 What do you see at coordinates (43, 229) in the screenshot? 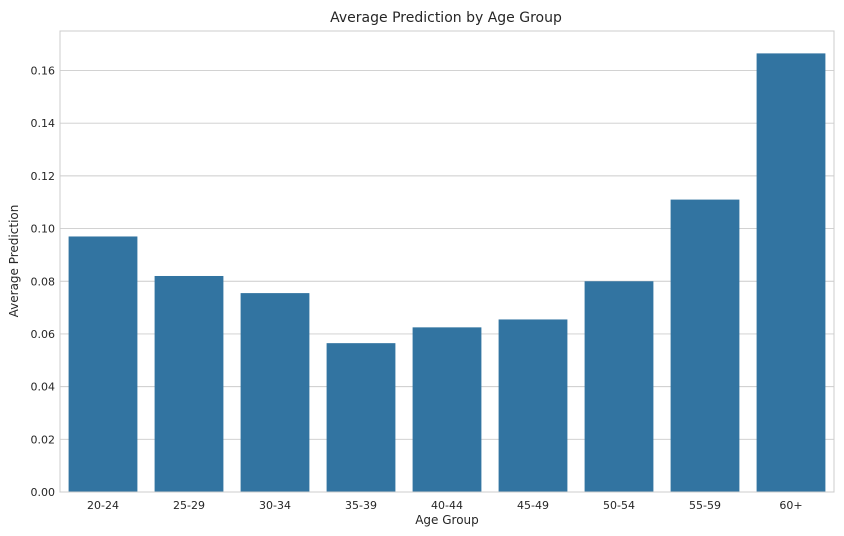
I see `y-tick-label: 0.10` at bounding box center [43, 229].